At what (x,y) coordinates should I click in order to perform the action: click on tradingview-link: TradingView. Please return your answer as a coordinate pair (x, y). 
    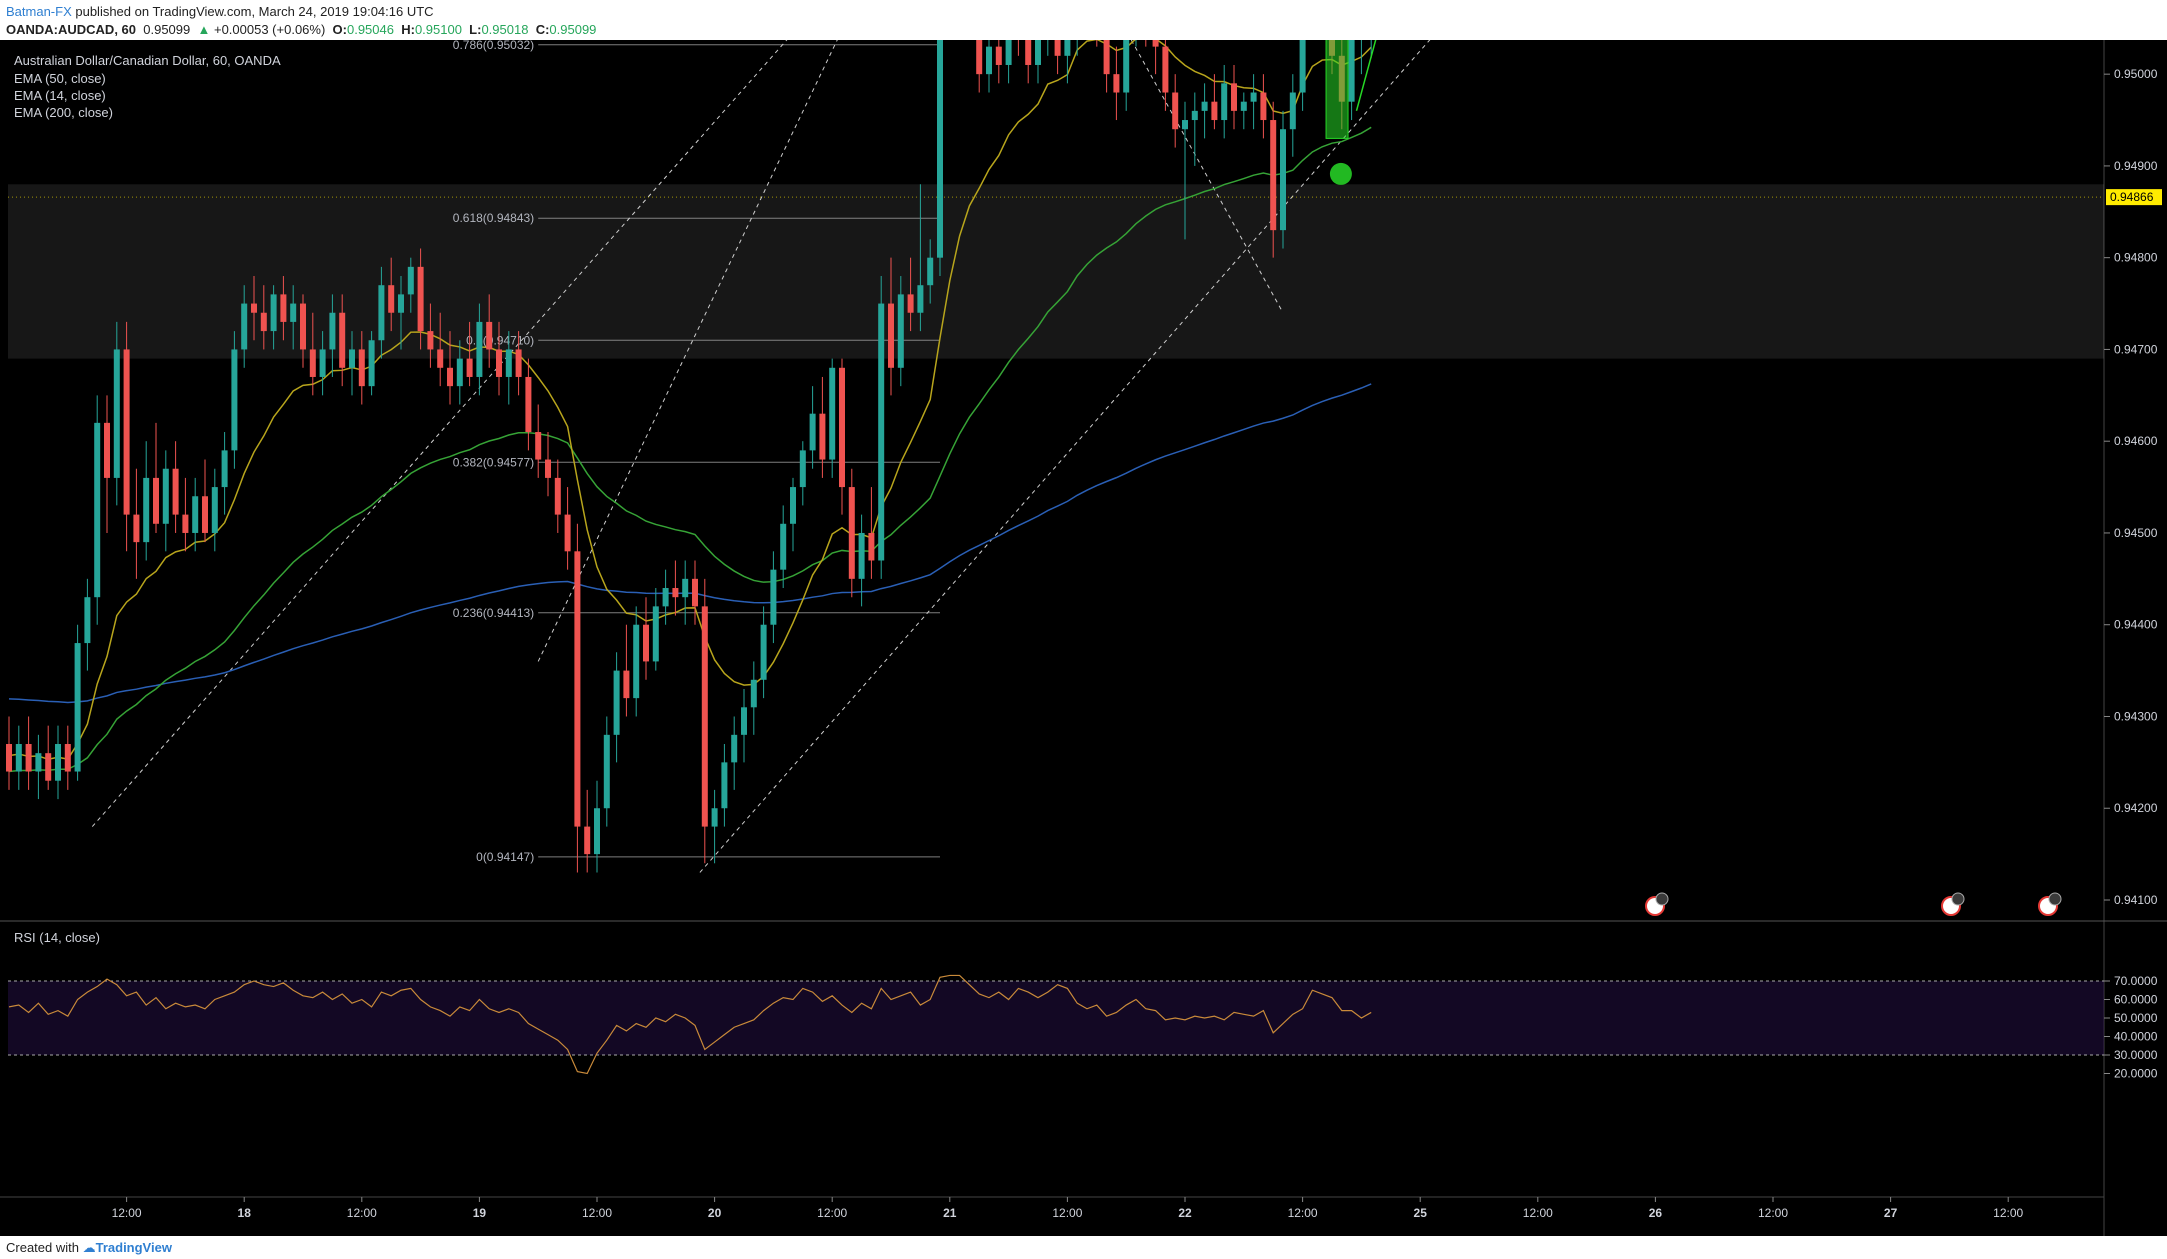
    Looking at the image, I should click on (133, 1247).